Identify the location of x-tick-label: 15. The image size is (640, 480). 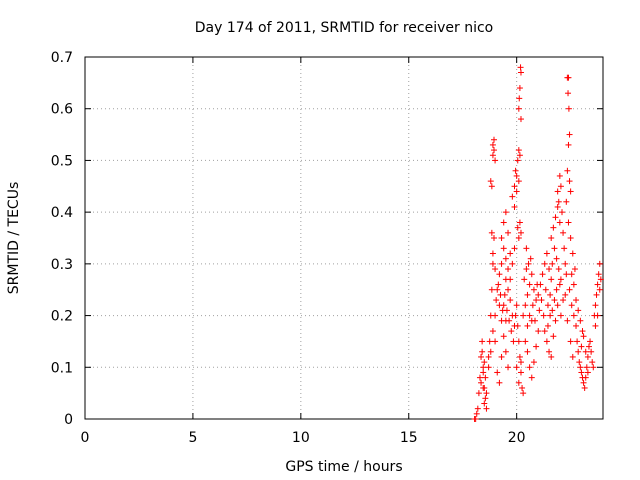
(409, 438).